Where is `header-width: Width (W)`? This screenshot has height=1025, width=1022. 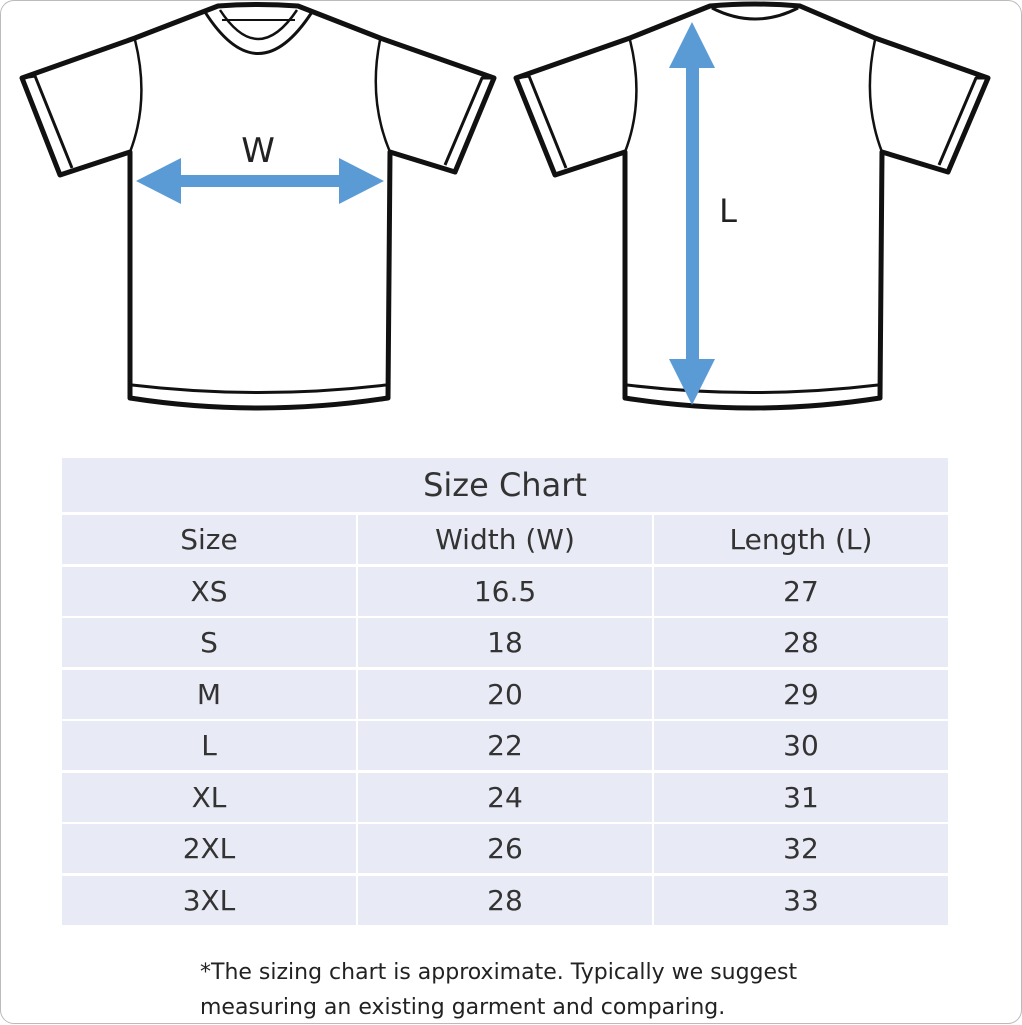
header-width: Width (W) is located at coordinates (505, 539).